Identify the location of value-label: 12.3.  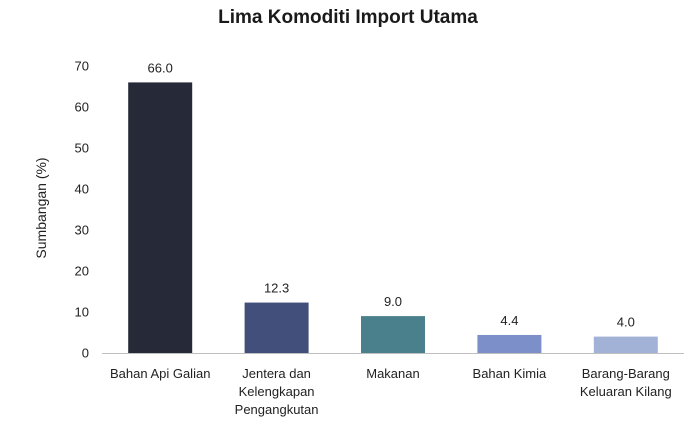
(276, 288).